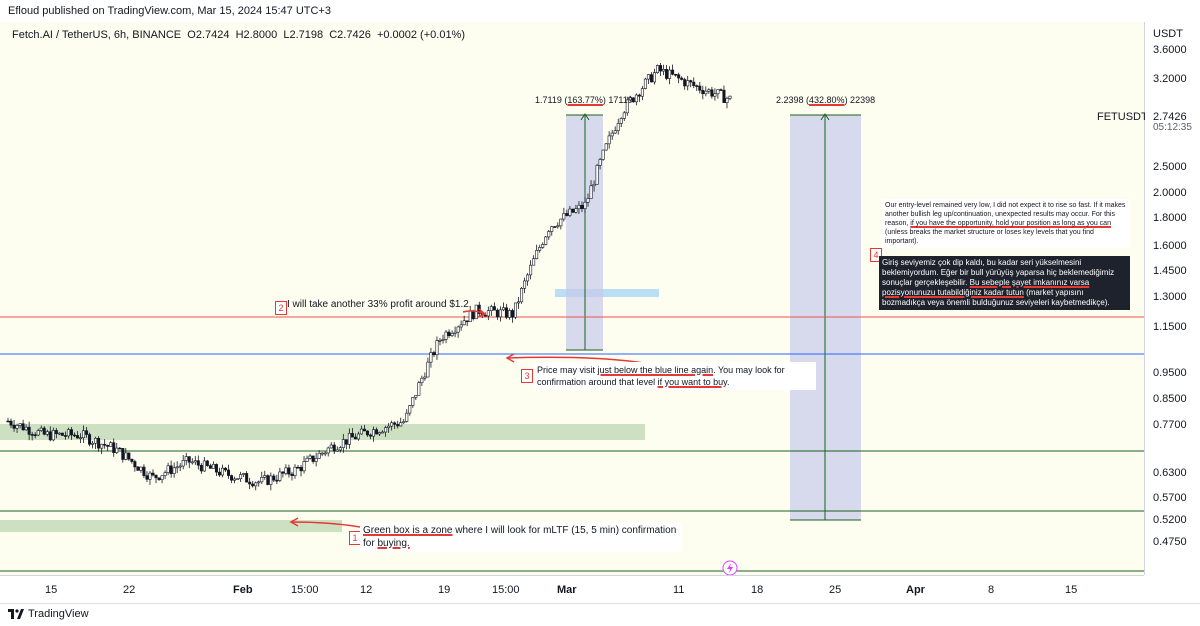 This screenshot has width=1200, height=626. I want to click on price-label-0.6846: 0.6846, so click(1170, 451).